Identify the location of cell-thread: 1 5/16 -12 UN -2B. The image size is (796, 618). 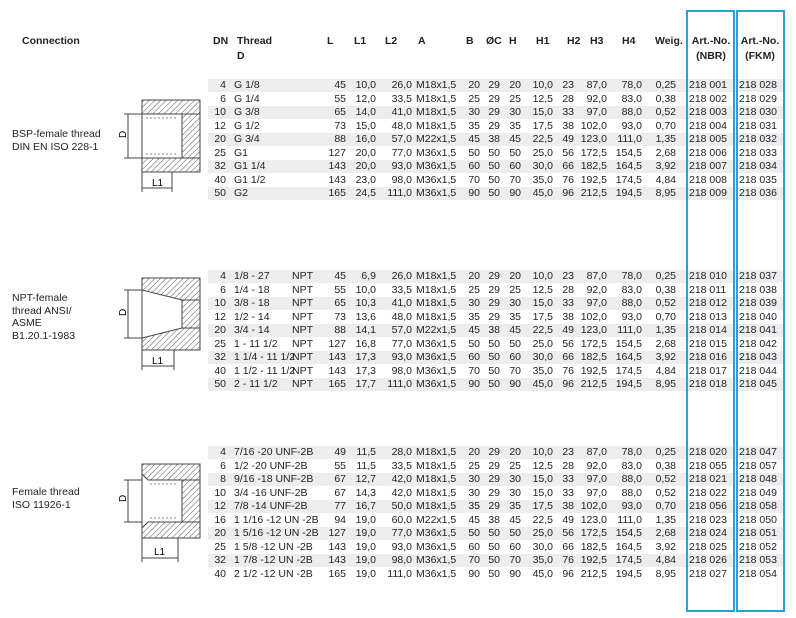
(276, 533).